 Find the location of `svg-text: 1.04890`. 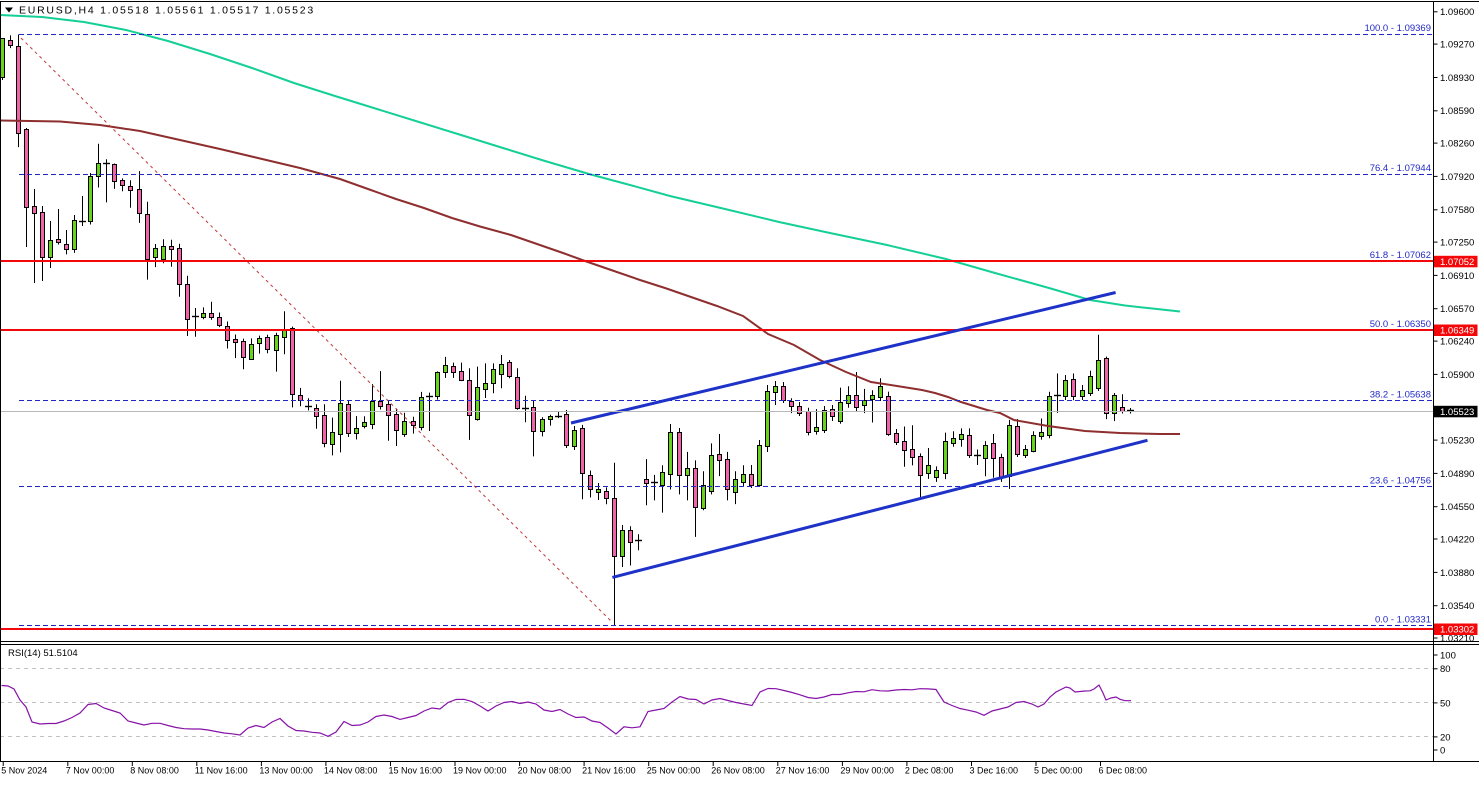

svg-text: 1.04890 is located at coordinates (1457, 474).